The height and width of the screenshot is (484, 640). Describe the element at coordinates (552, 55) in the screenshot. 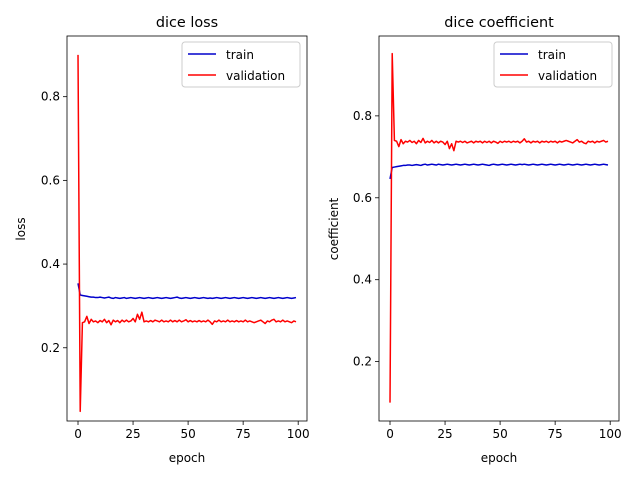

I see `coefficient-legend-train-label: train` at that location.